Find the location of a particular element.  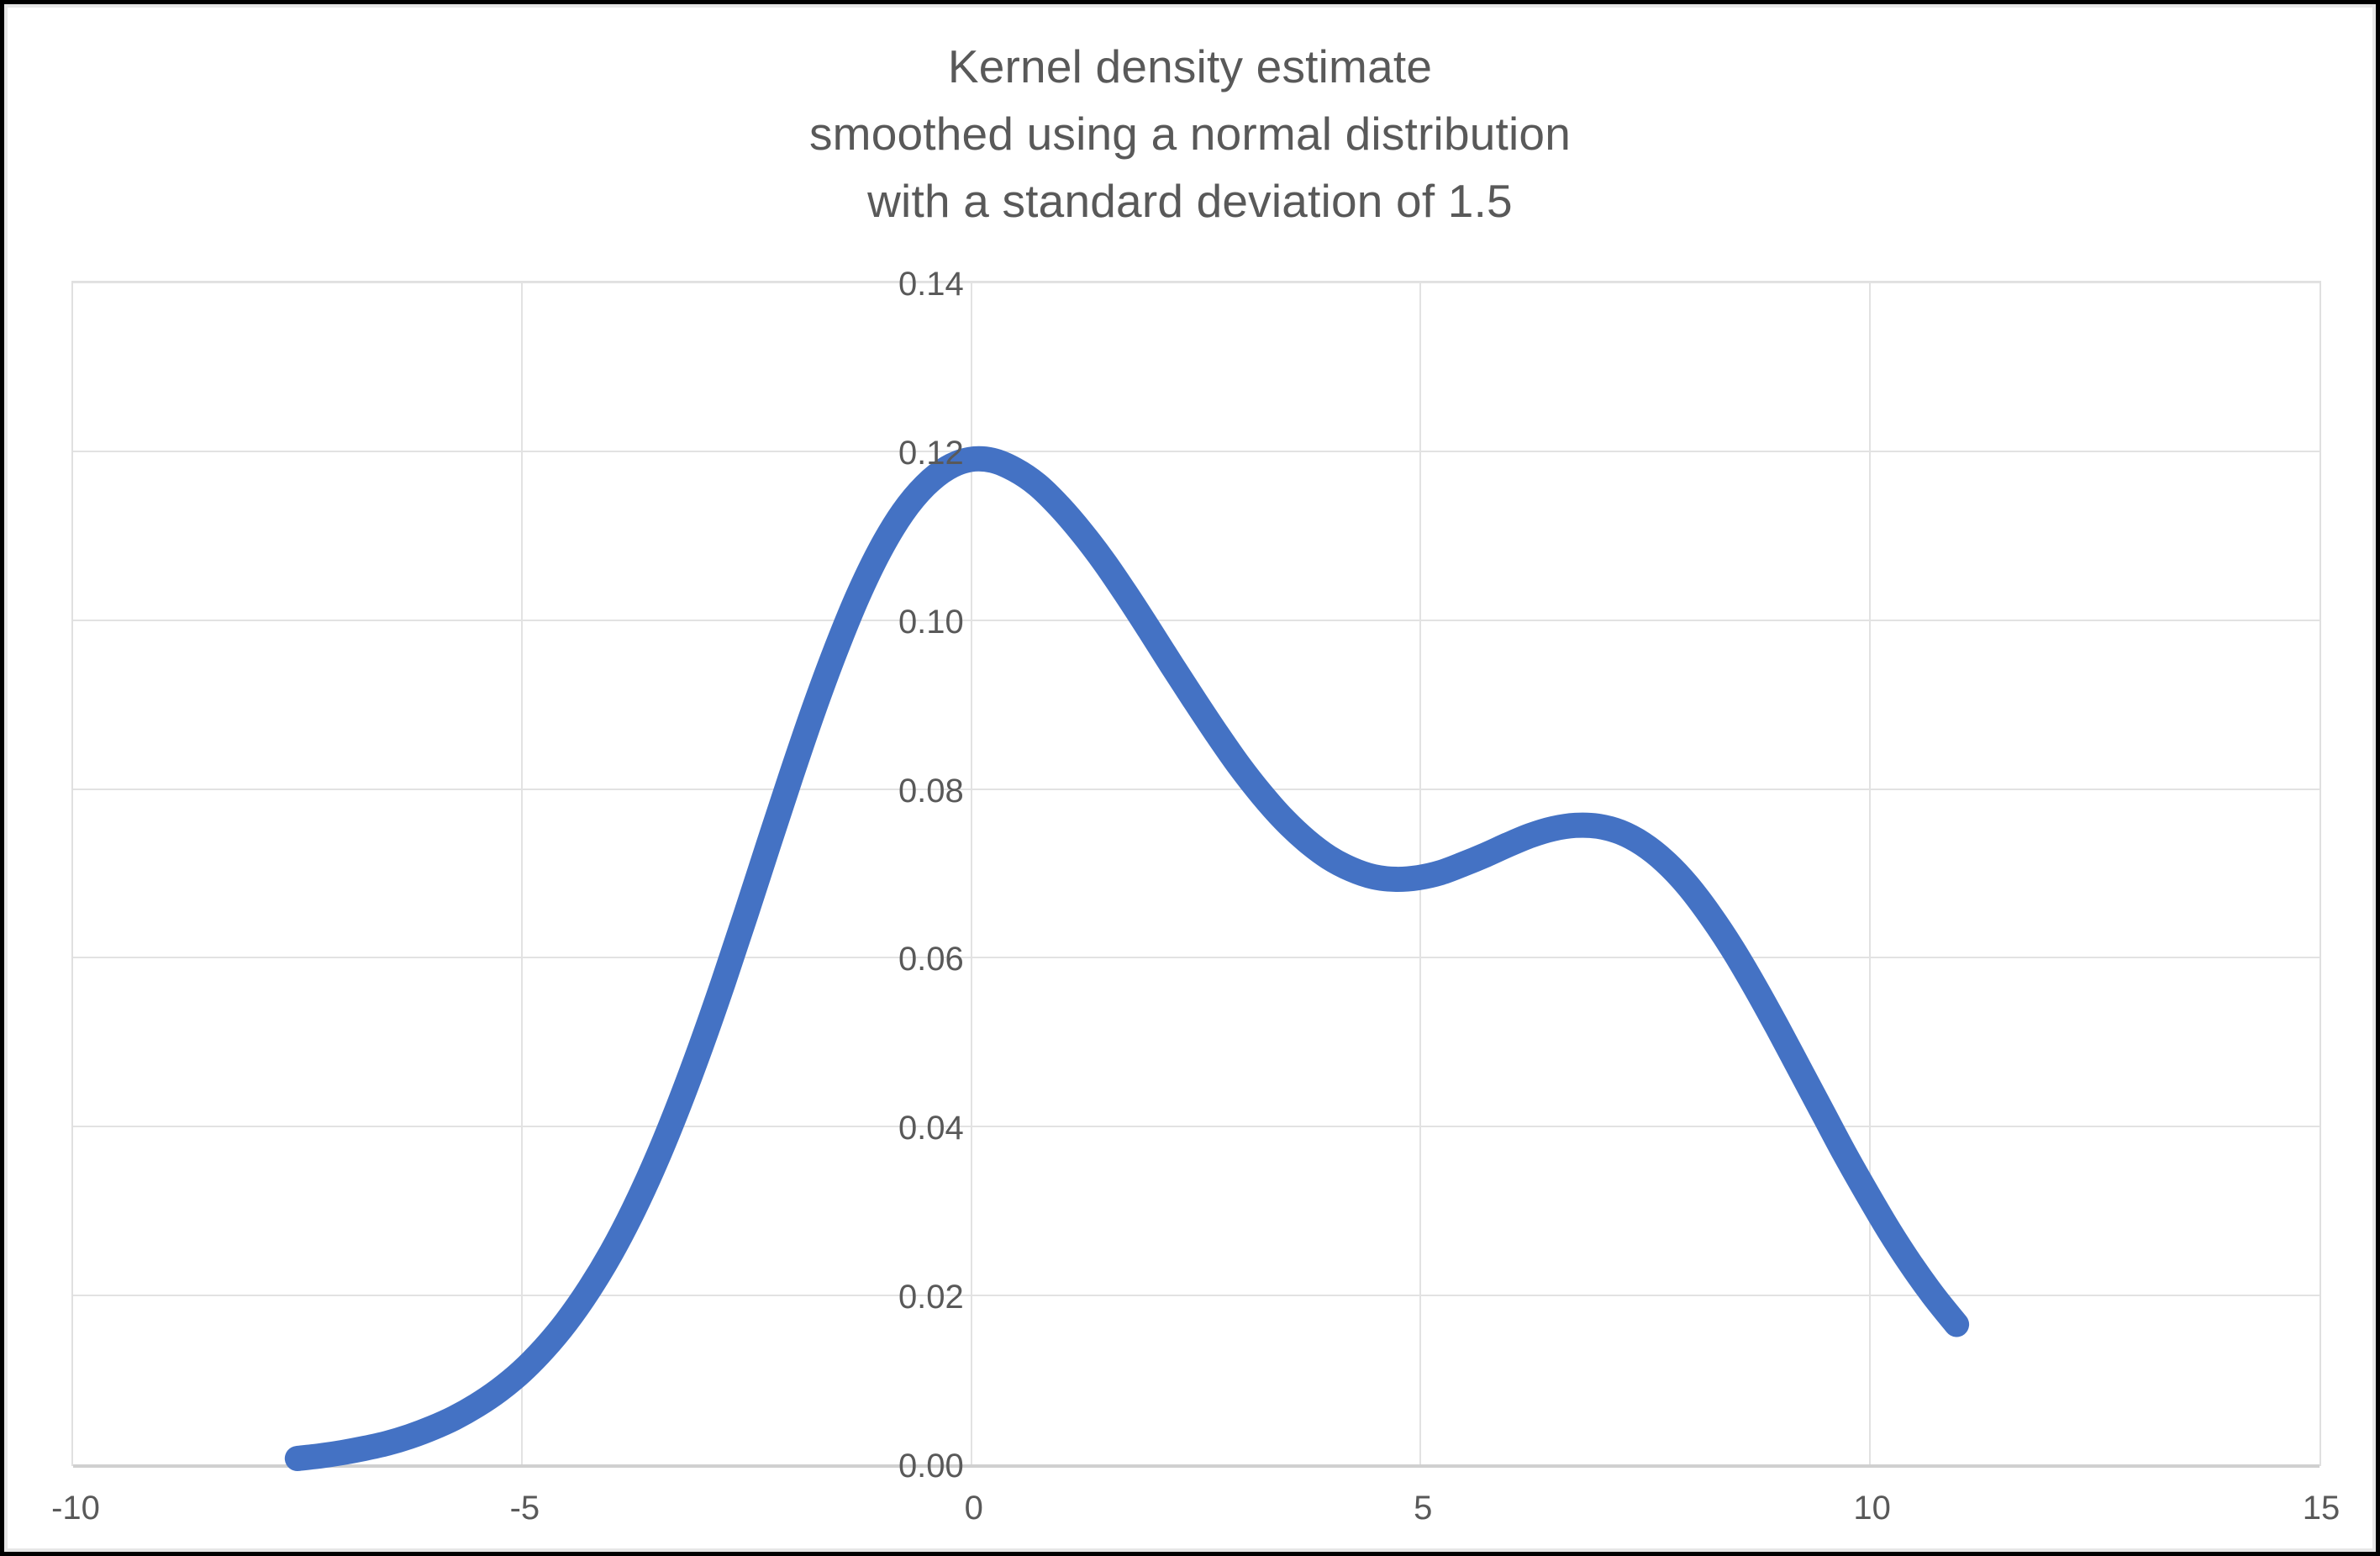

y-tick-label-0.10: 0.10 is located at coordinates (931, 622).